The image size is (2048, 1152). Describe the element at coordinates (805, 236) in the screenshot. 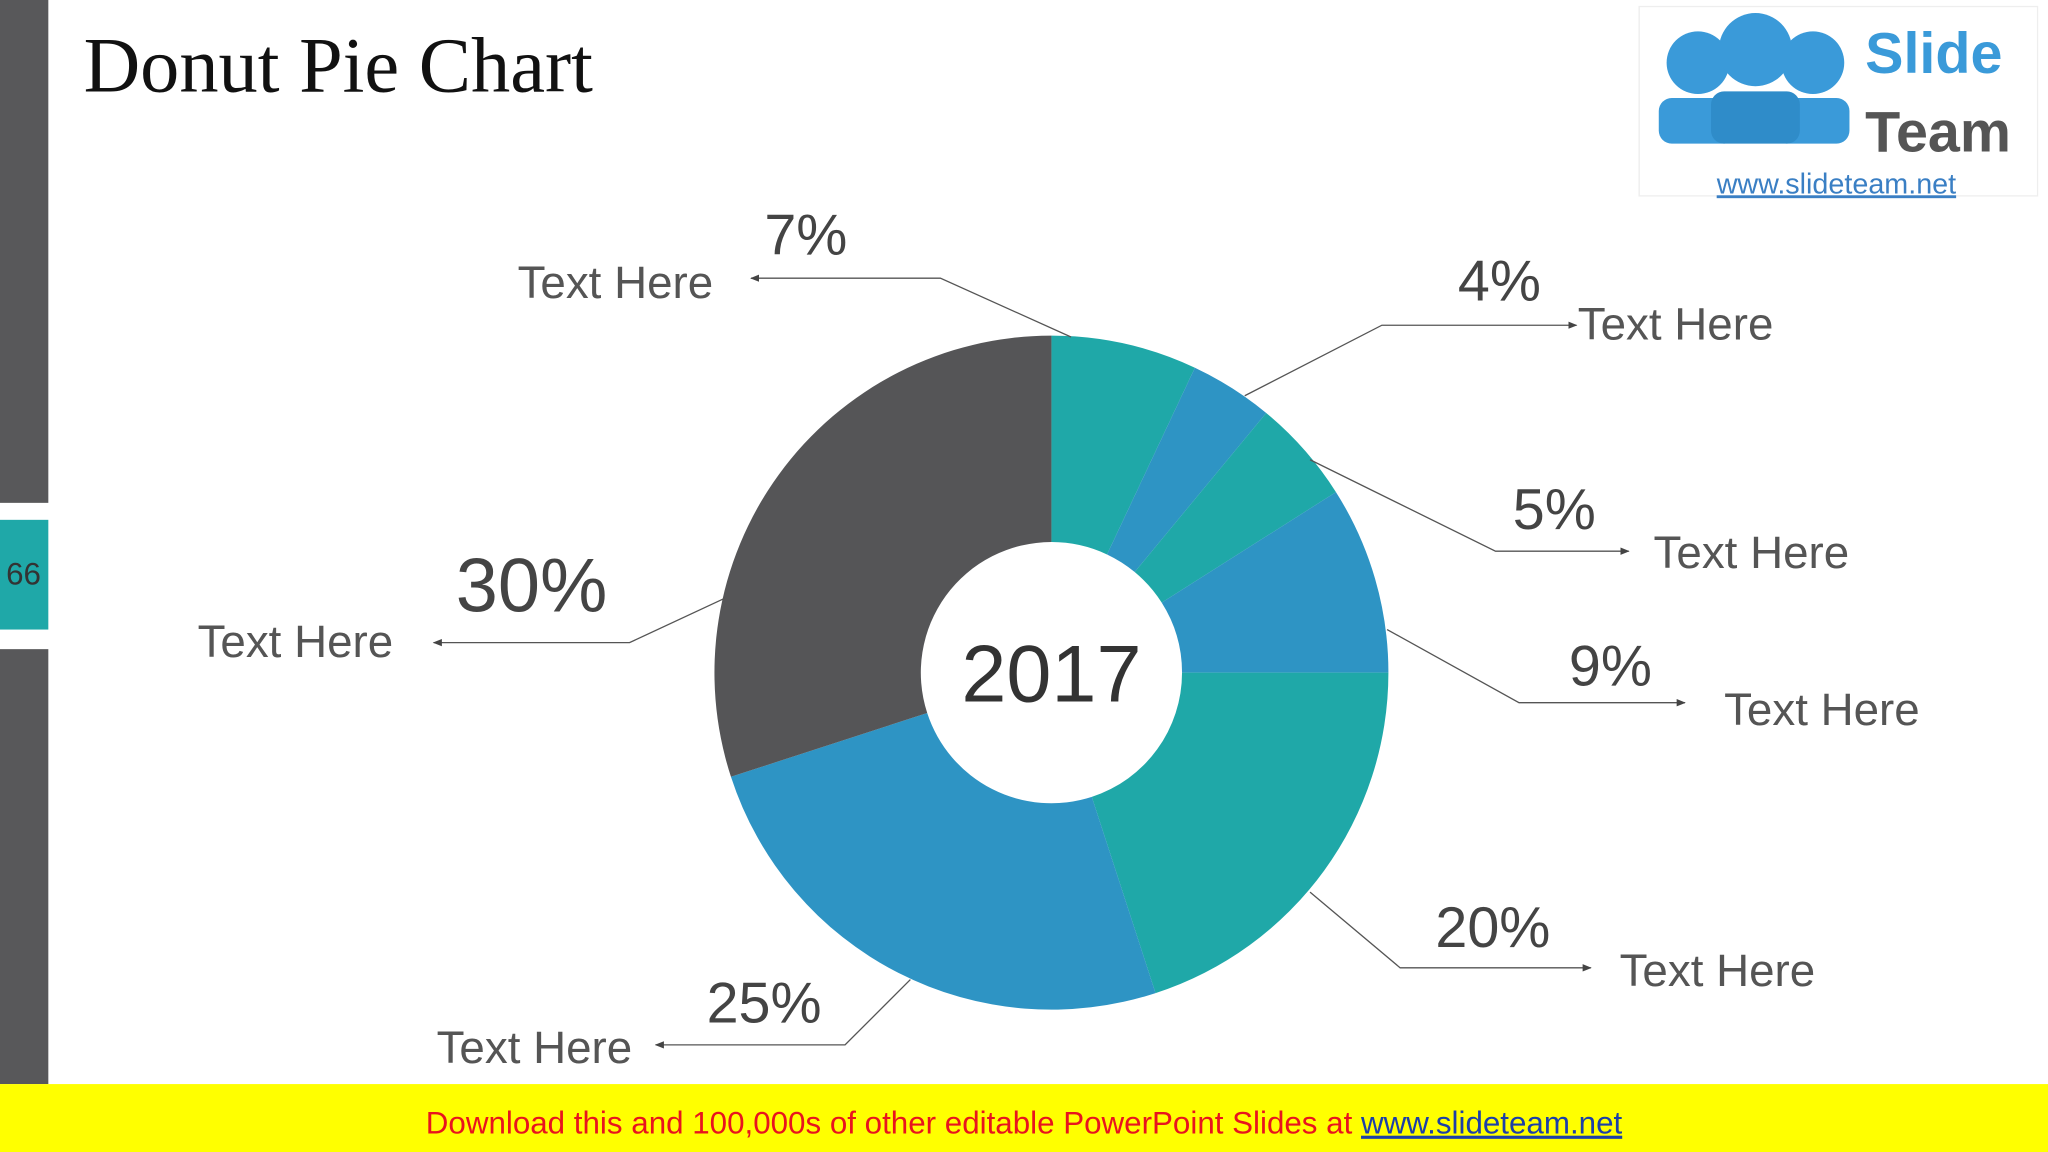

I see `value-label: 7%` at that location.